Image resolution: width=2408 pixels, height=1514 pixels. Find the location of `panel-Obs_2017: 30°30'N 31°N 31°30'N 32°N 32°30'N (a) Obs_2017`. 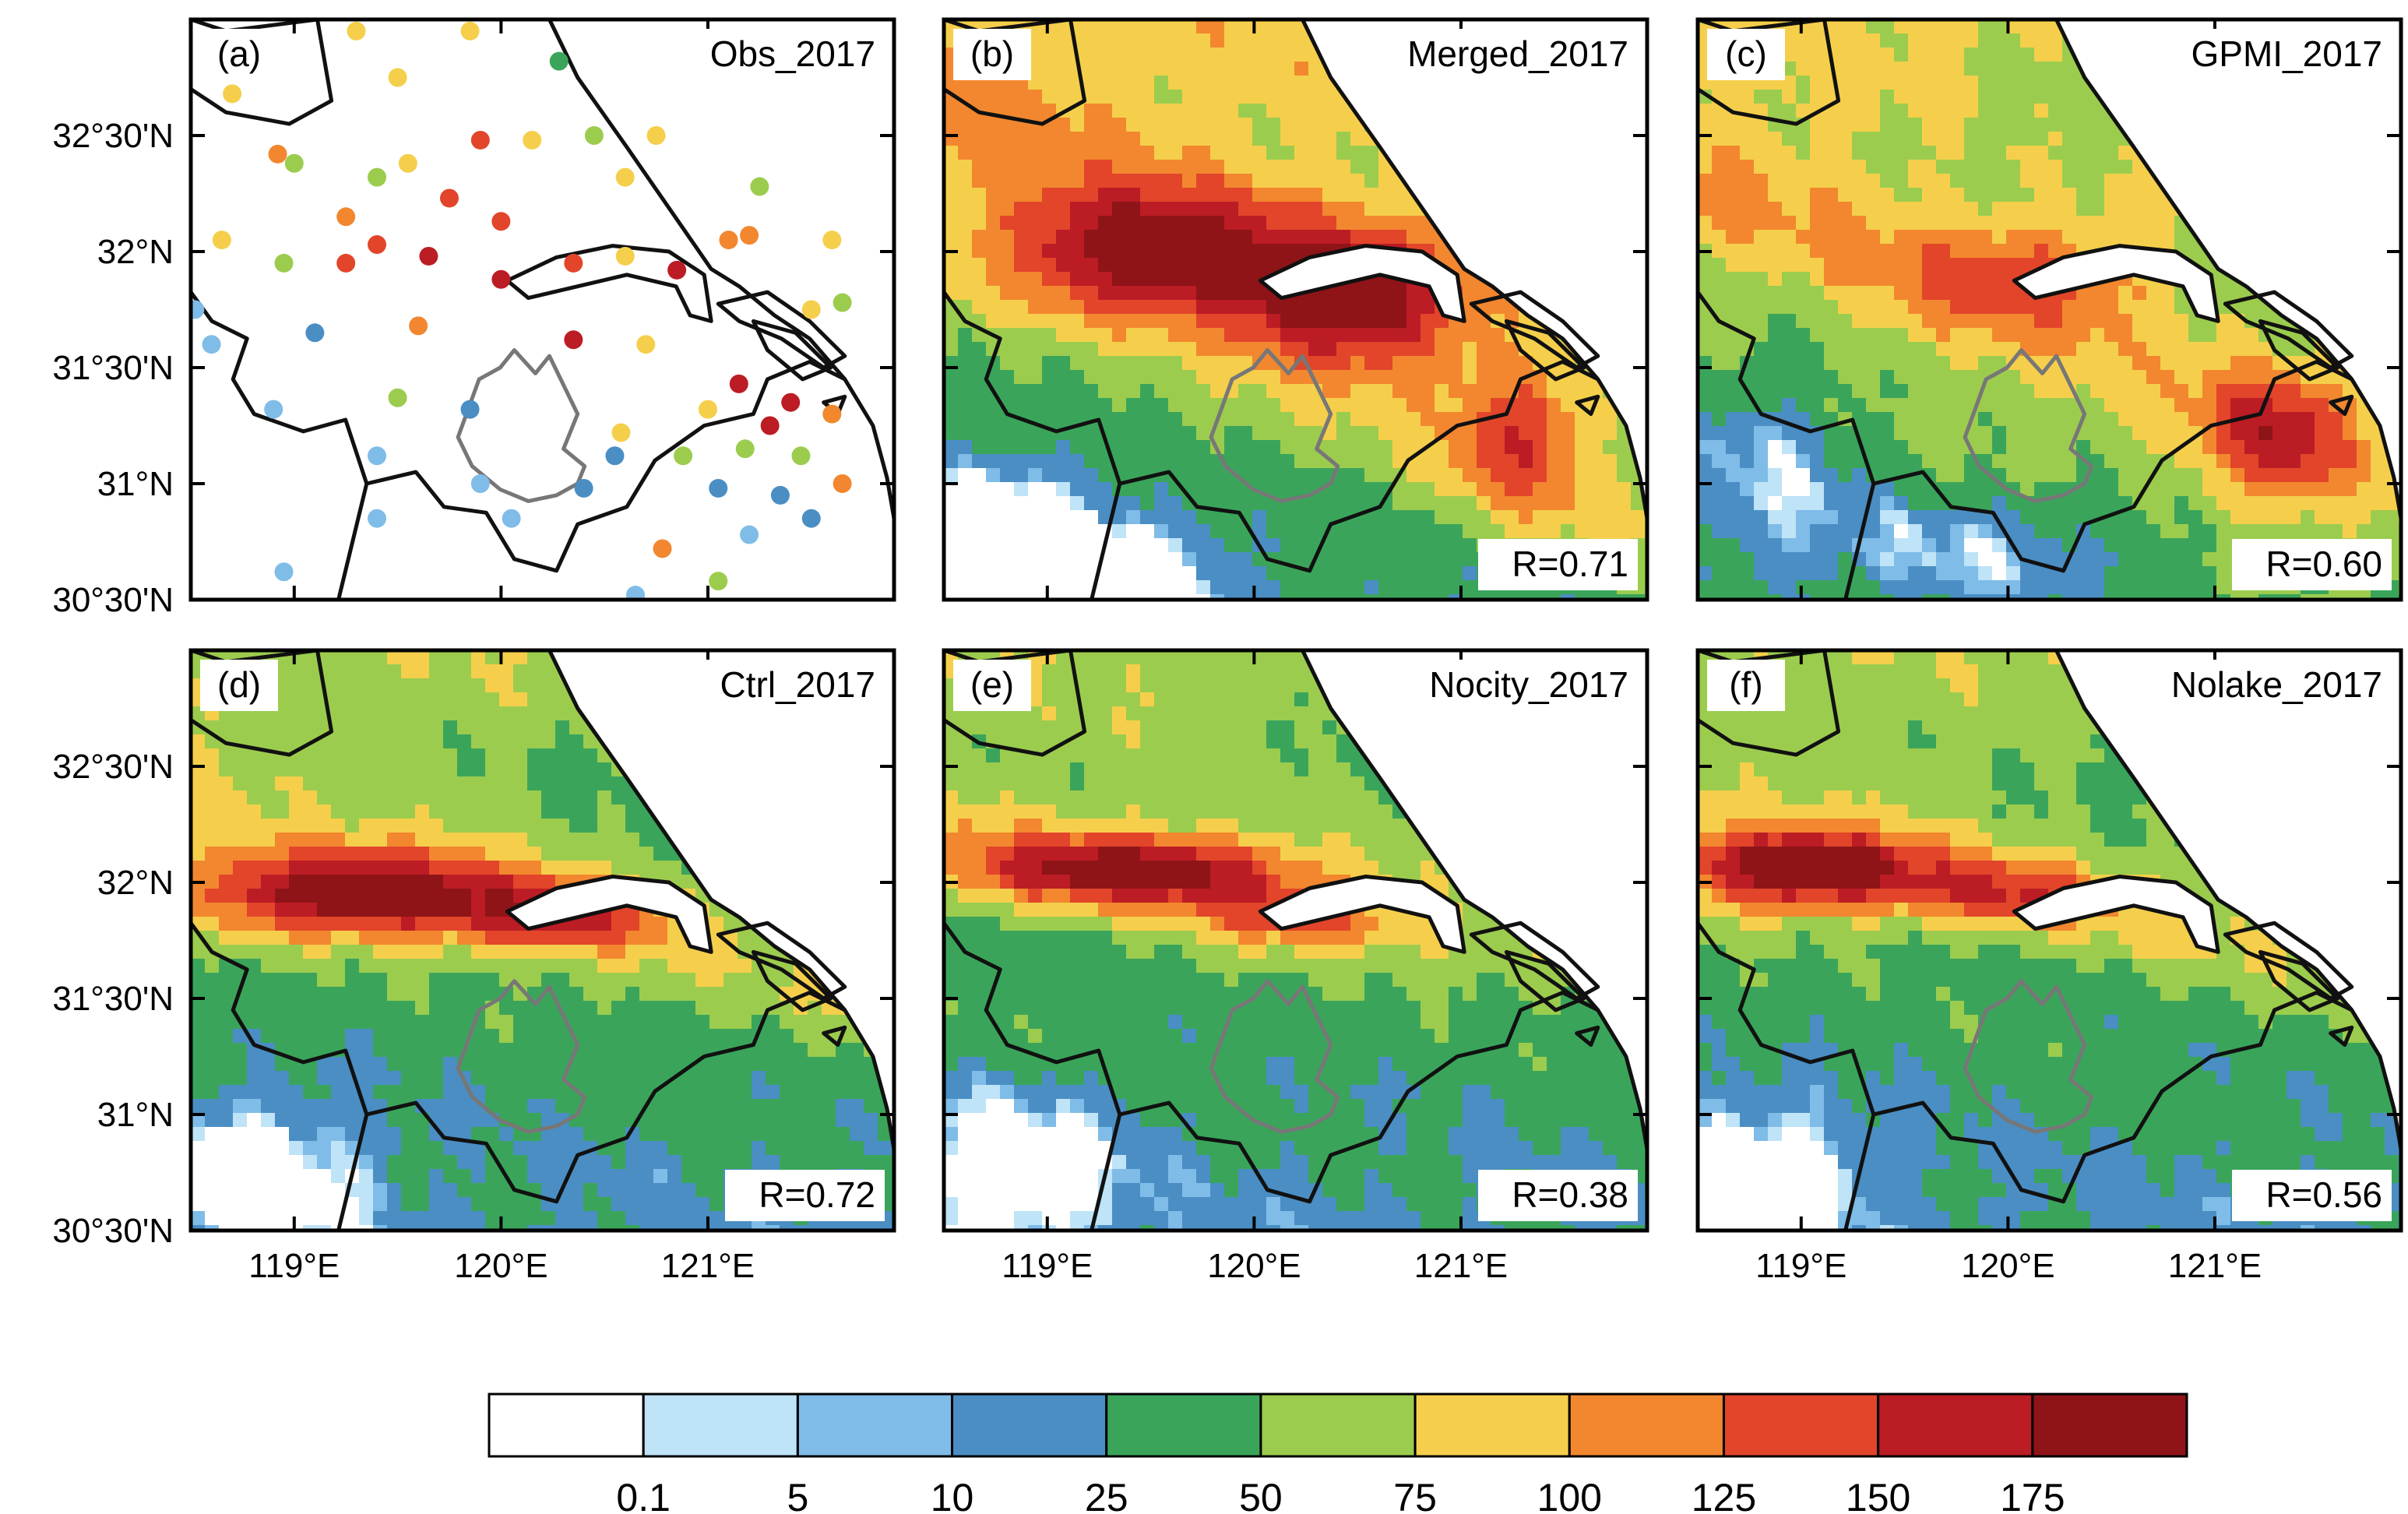

panel-Obs_2017: 30°30'N 31°N 31°30'N 32°N 32°30'N (a) Obs_2017 is located at coordinates (474, 318).